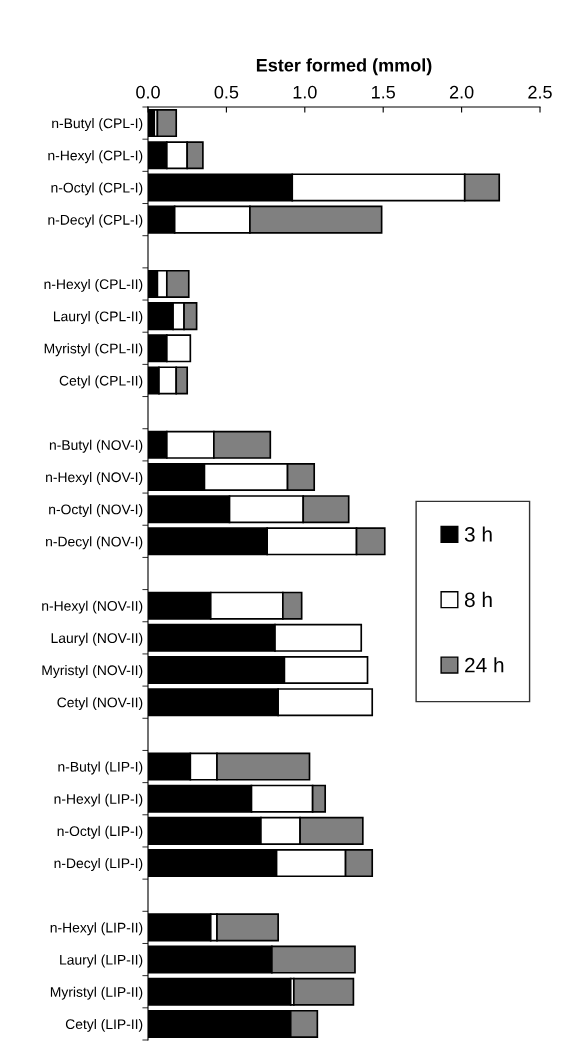 This screenshot has width=568, height=1047. Describe the element at coordinates (100, 704) in the screenshot. I see `y-tick-label: Cetyl (NOV-II)` at that location.